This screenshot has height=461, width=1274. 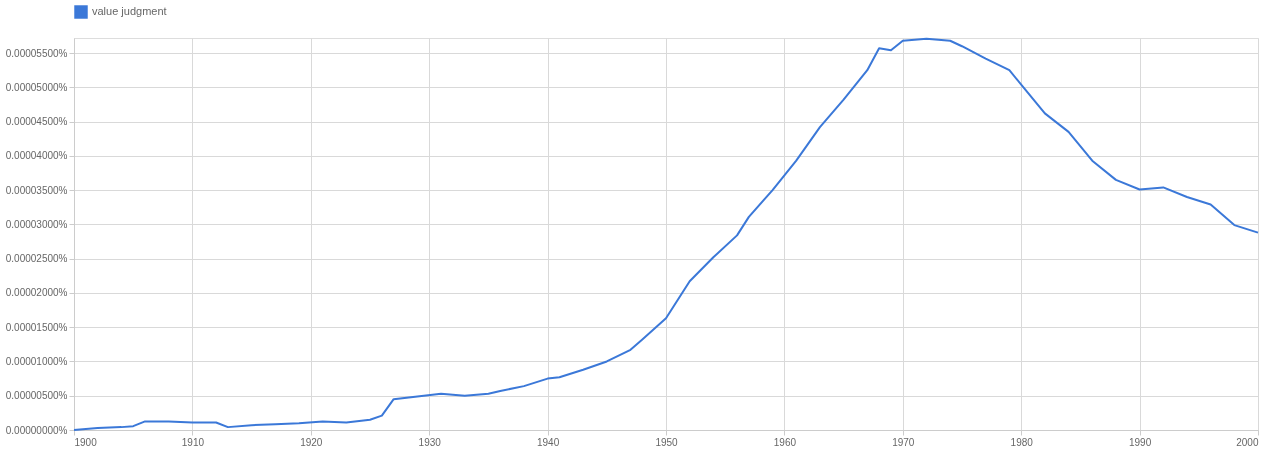 What do you see at coordinates (36, 122) in the screenshot?
I see `y-tick-label: 0.00004500%` at bounding box center [36, 122].